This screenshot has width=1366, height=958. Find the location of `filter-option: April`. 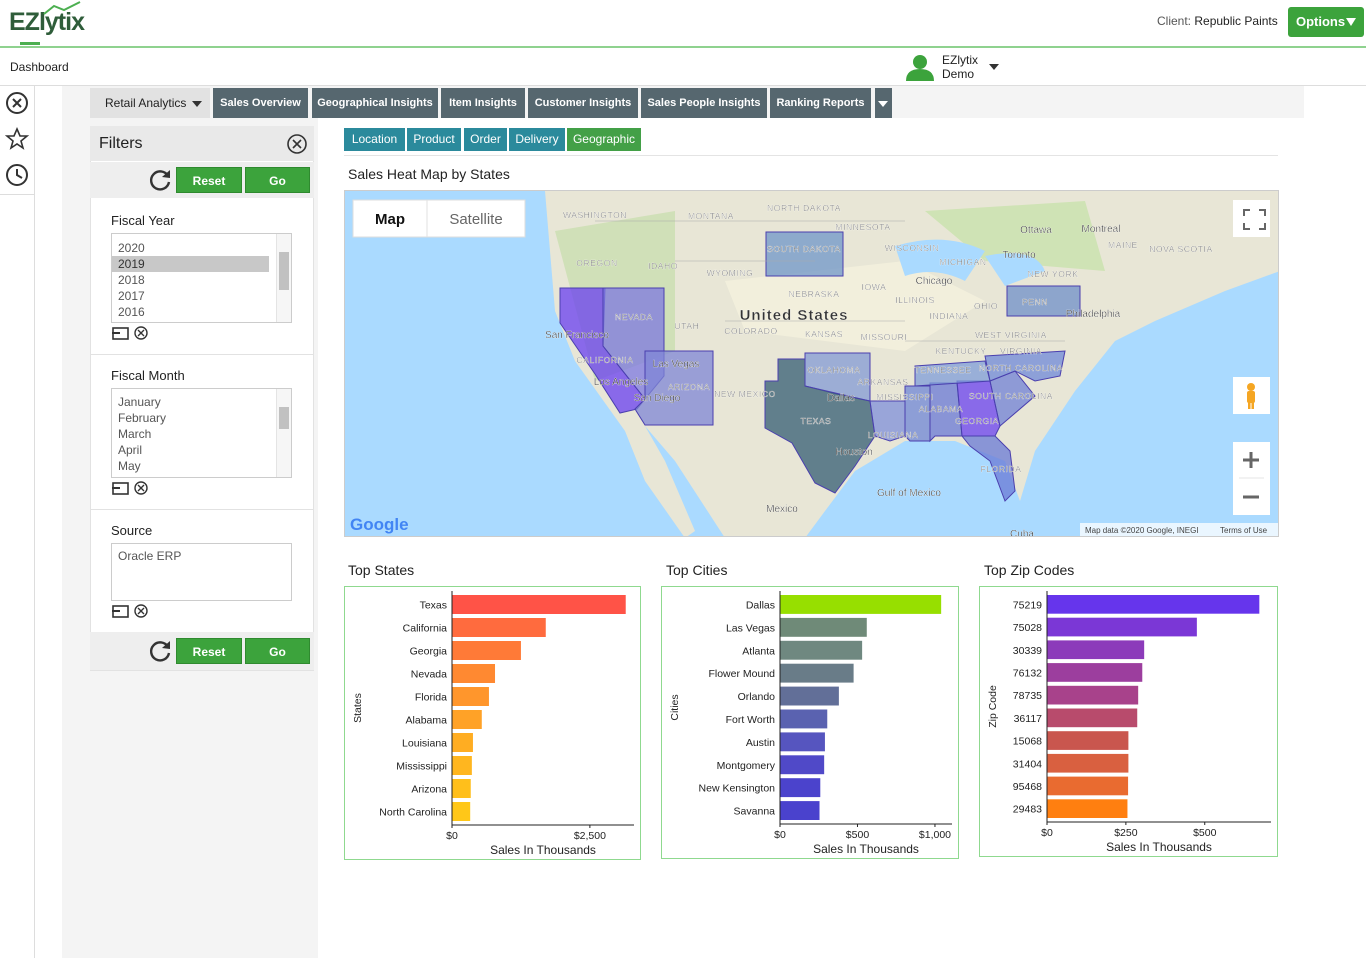

filter-option: April is located at coordinates (130, 450).